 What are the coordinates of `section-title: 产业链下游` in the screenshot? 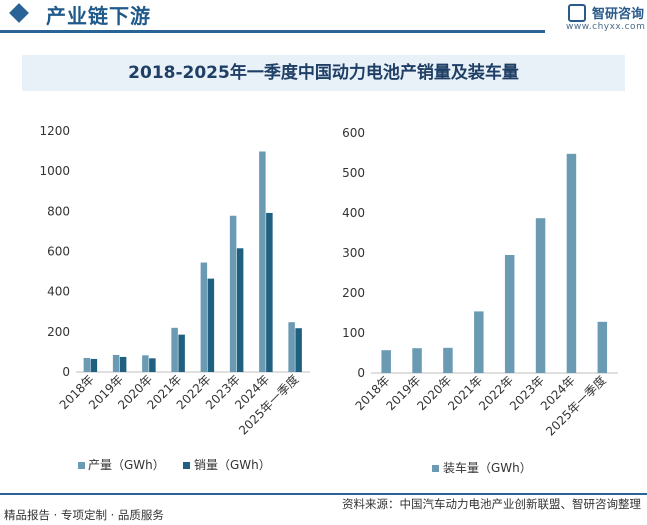 It's located at (98, 16).